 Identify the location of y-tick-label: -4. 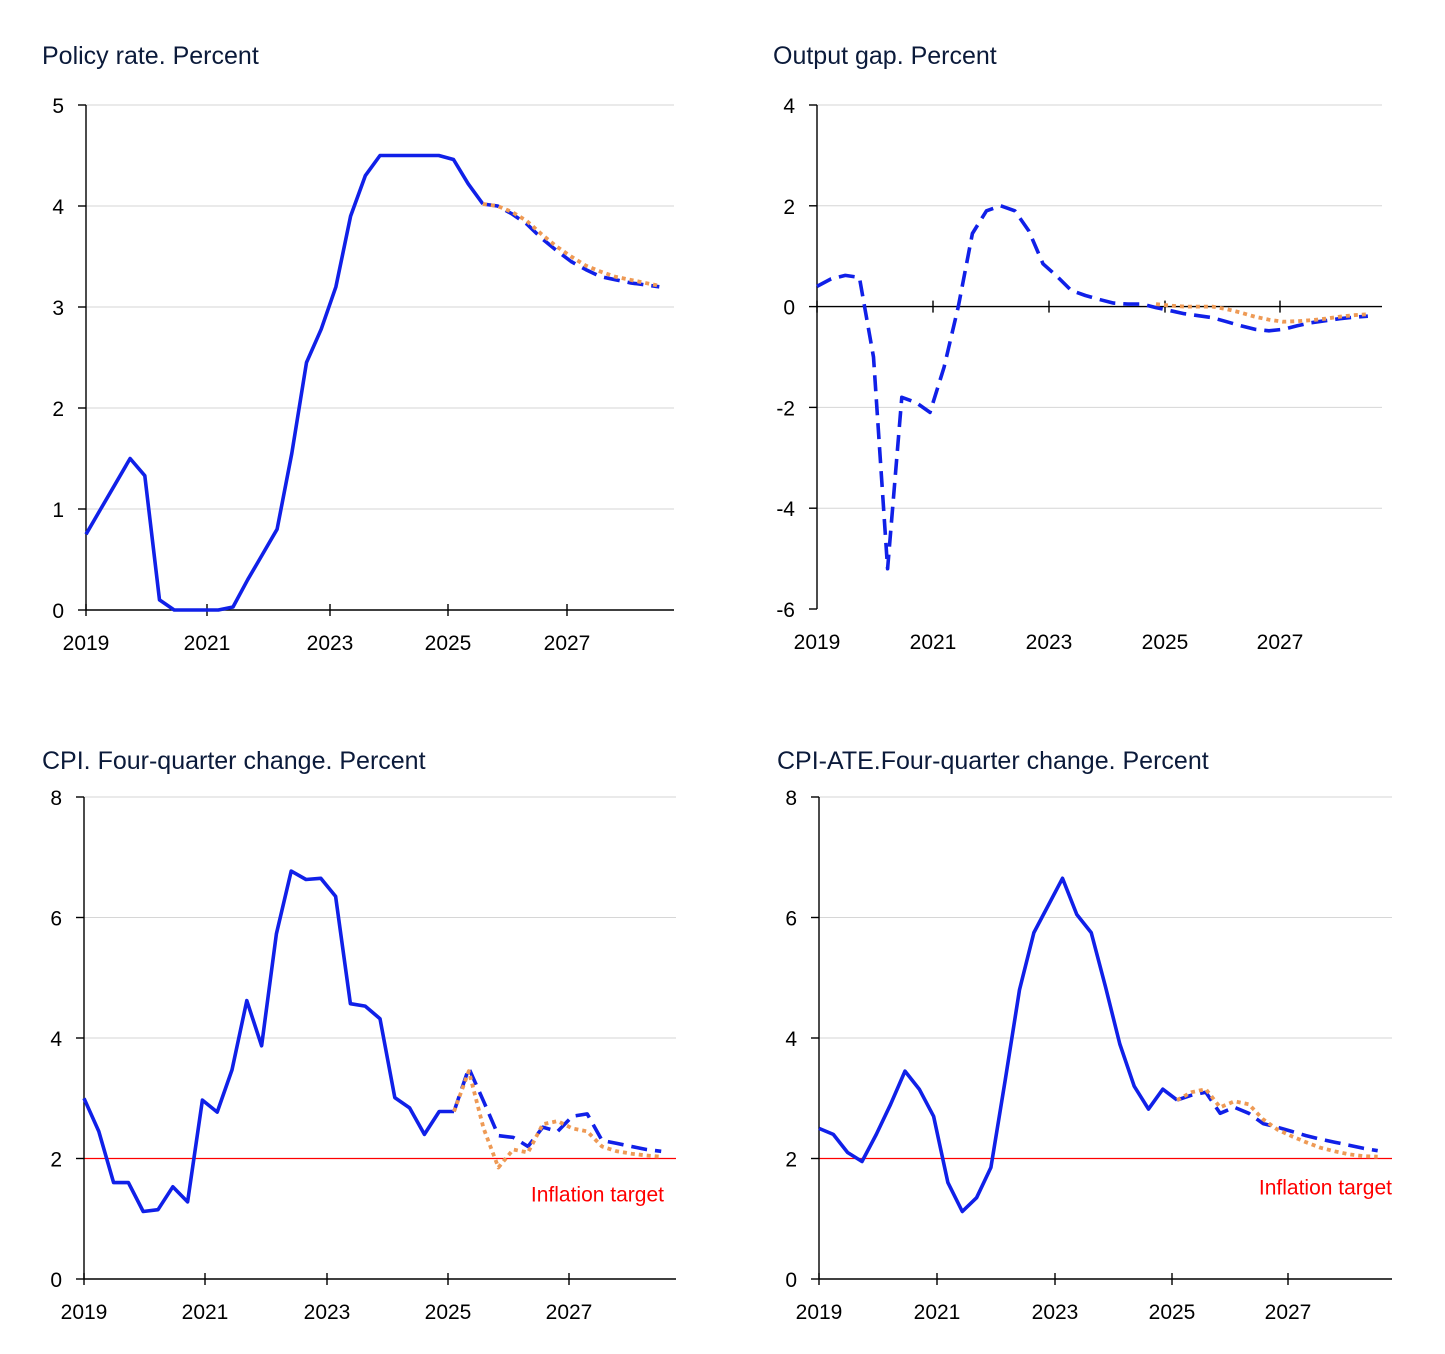
(785, 509).